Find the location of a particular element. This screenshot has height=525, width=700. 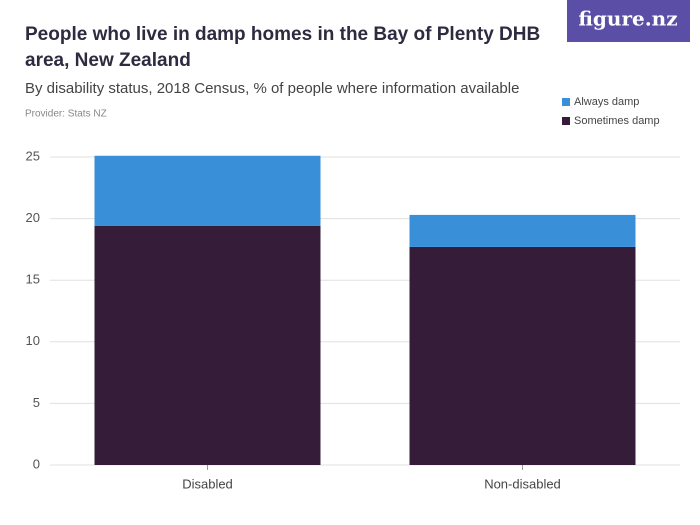

y-tick-label: 25 is located at coordinates (33, 155).